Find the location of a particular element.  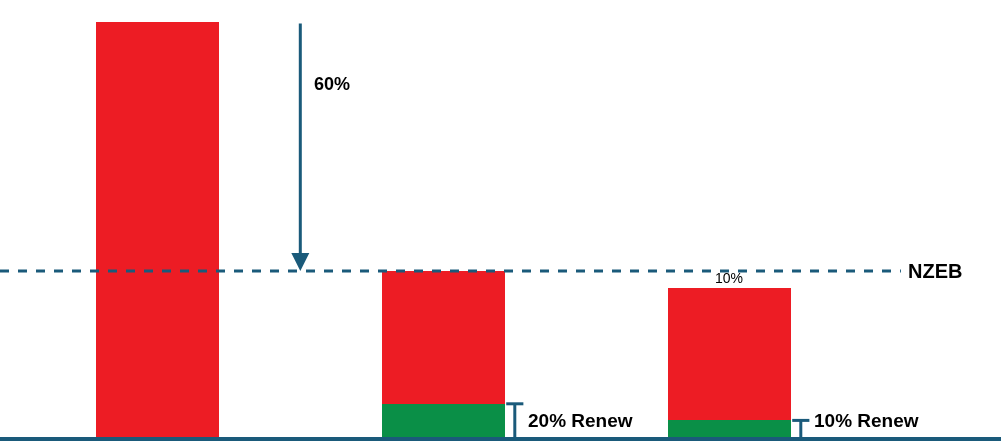

annotation: 10% Renew is located at coordinates (866, 420).